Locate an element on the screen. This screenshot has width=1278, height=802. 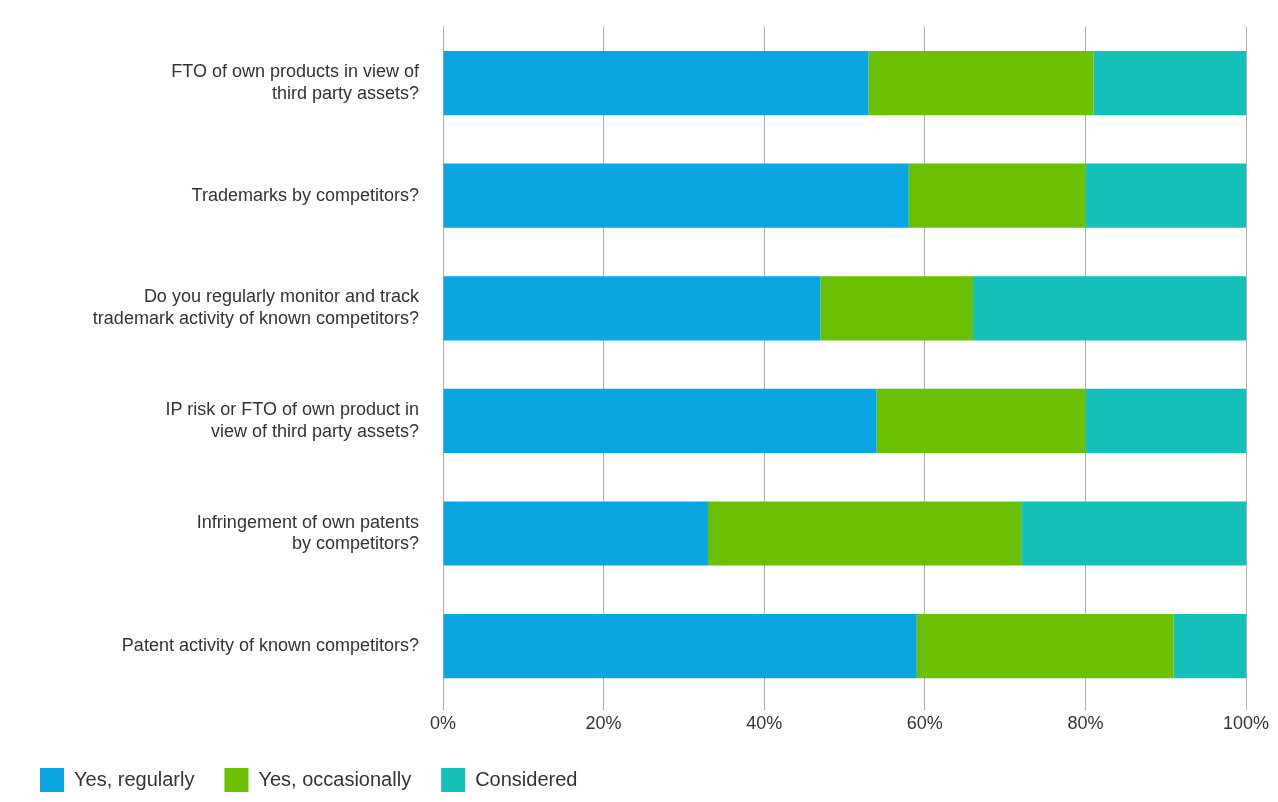
legend-label: Yes, regularly is located at coordinates (134, 778).